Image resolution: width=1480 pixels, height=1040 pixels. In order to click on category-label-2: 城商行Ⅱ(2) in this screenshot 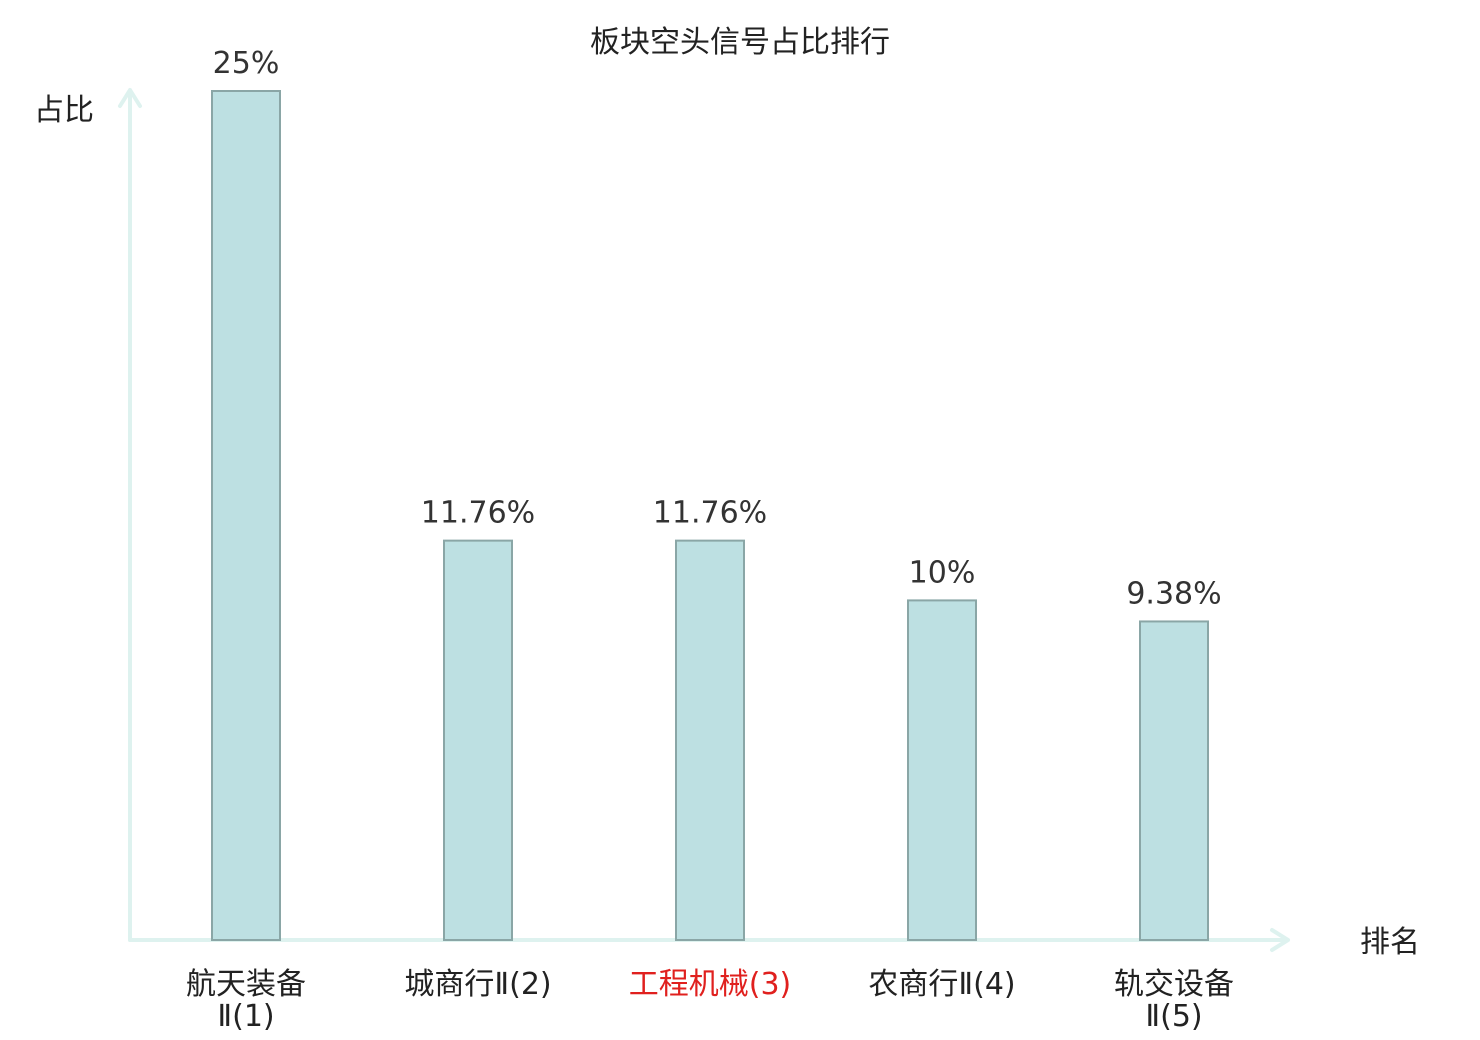, I will do `click(477, 984)`.